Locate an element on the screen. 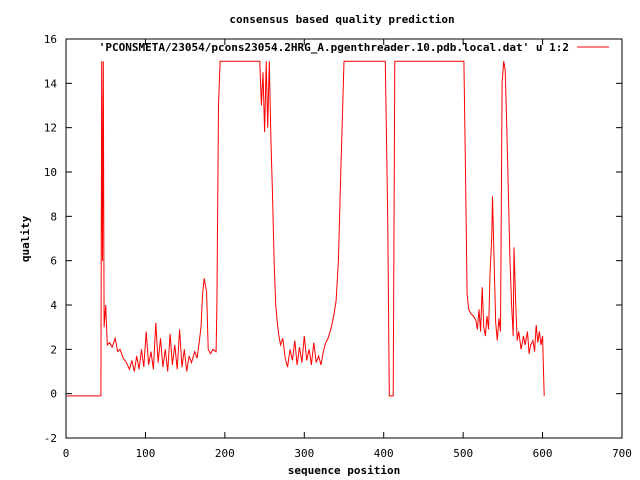 This screenshot has width=640, height=480. y-axis-label: quality is located at coordinates (25, 238).